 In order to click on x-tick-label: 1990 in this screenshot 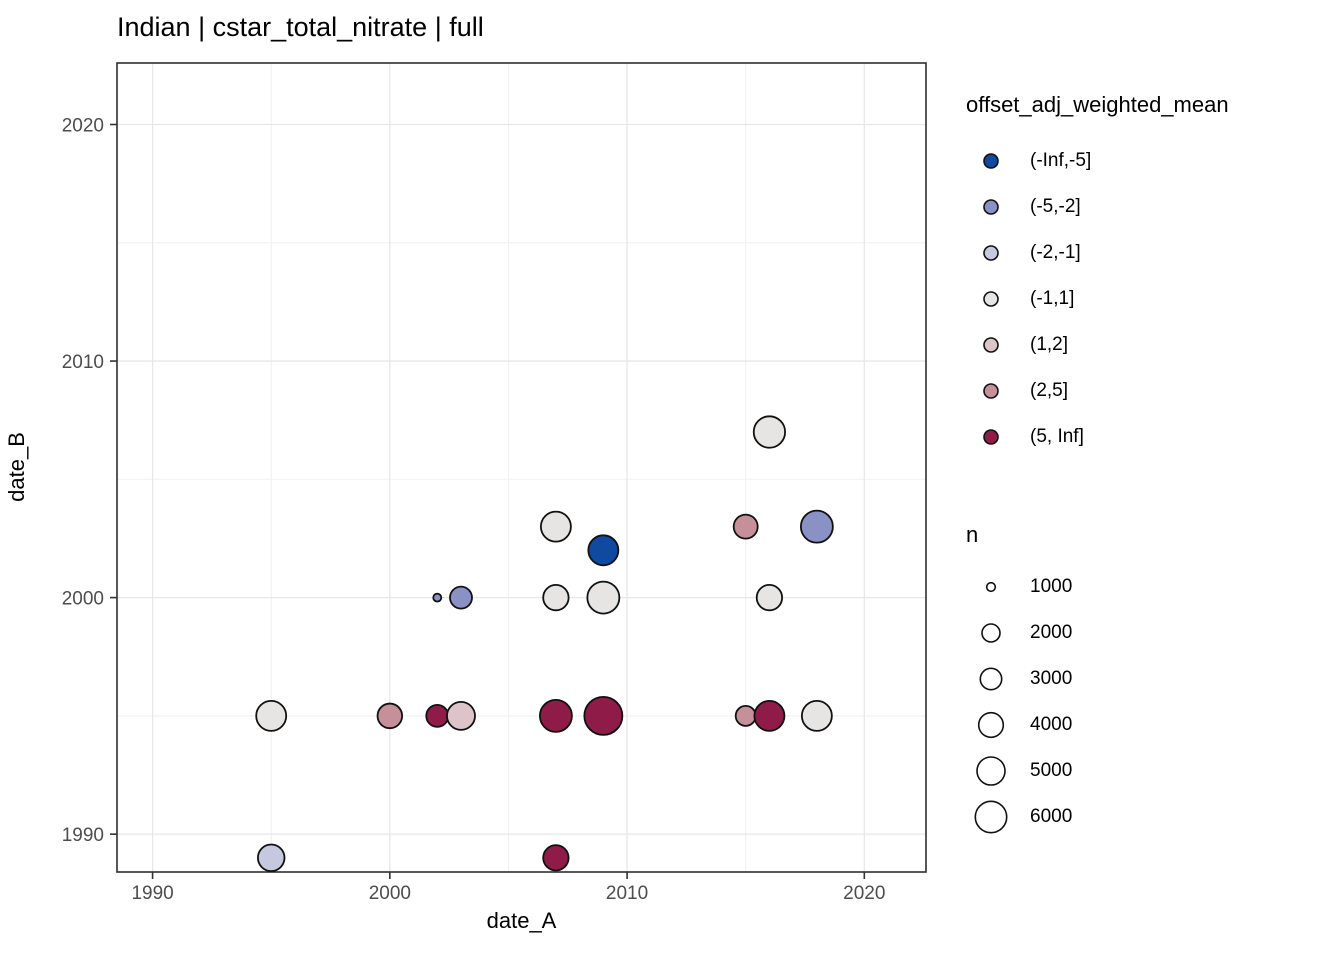, I will do `click(152, 893)`.